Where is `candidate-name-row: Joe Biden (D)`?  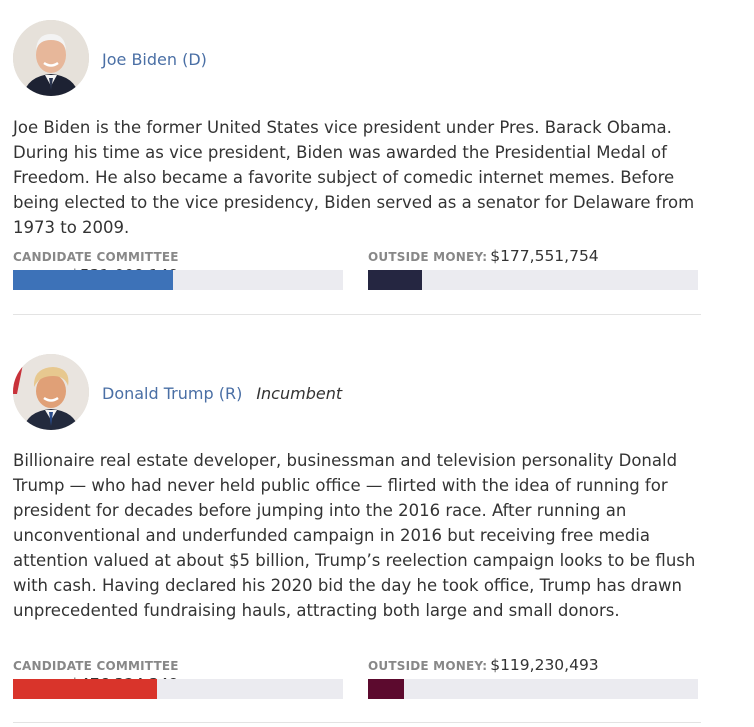 candidate-name-row: Joe Biden (D) is located at coordinates (154, 59).